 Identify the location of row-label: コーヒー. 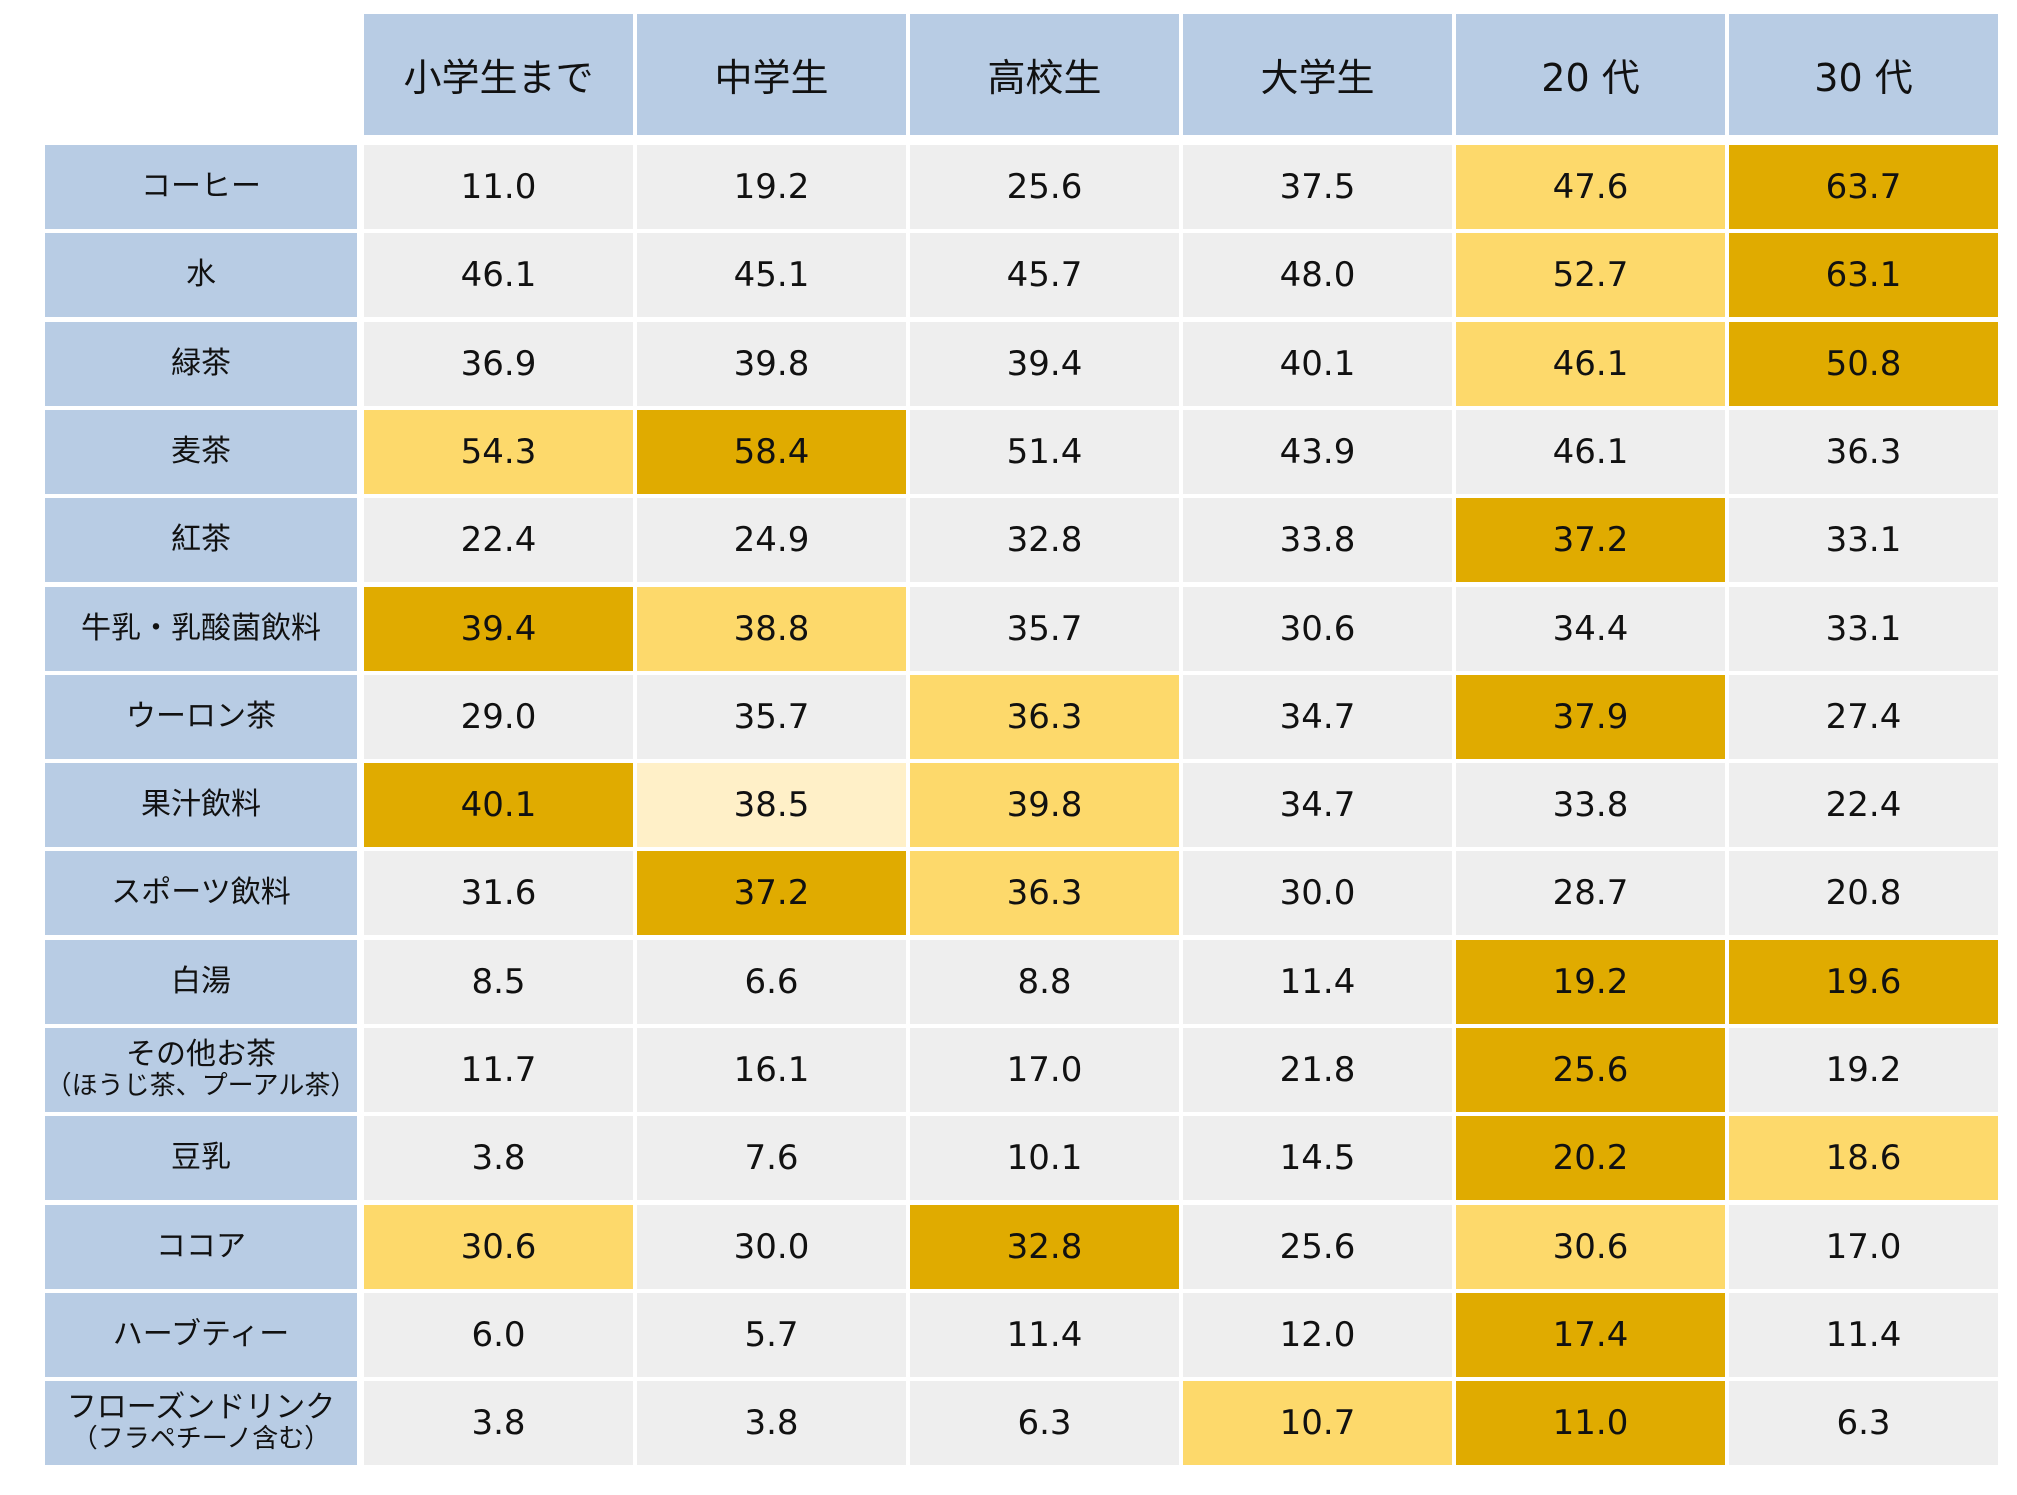
(201, 187).